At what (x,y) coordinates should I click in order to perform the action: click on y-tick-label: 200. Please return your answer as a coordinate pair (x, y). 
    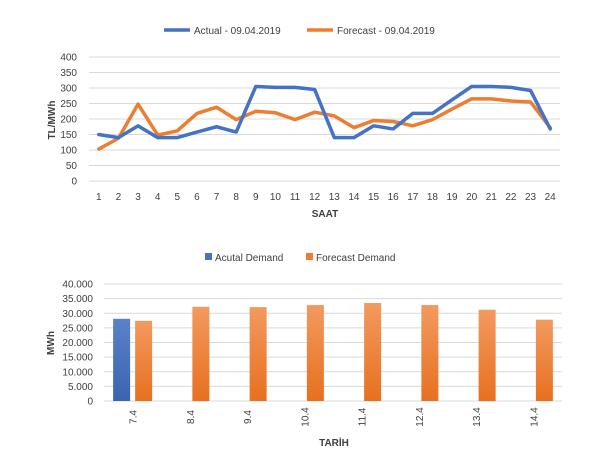
    Looking at the image, I should click on (68, 120).